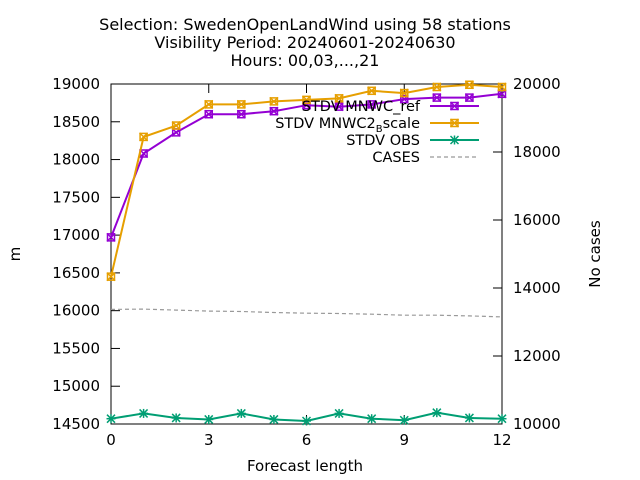  I want to click on legend-entry-3: CASES, so click(425, 158).